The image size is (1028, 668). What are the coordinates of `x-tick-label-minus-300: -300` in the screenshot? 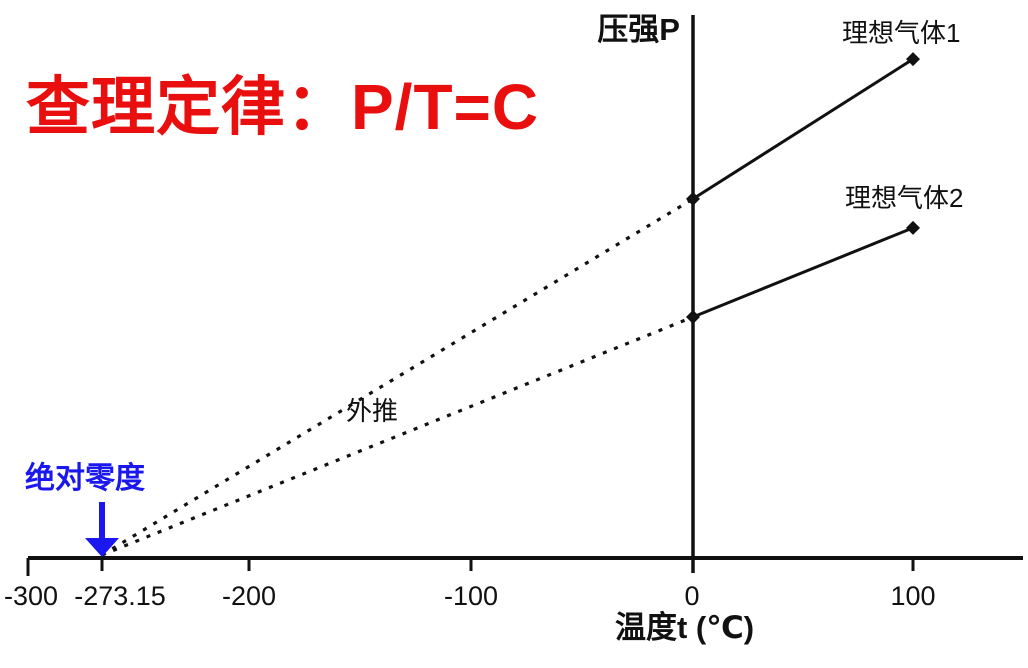 It's located at (31, 596).